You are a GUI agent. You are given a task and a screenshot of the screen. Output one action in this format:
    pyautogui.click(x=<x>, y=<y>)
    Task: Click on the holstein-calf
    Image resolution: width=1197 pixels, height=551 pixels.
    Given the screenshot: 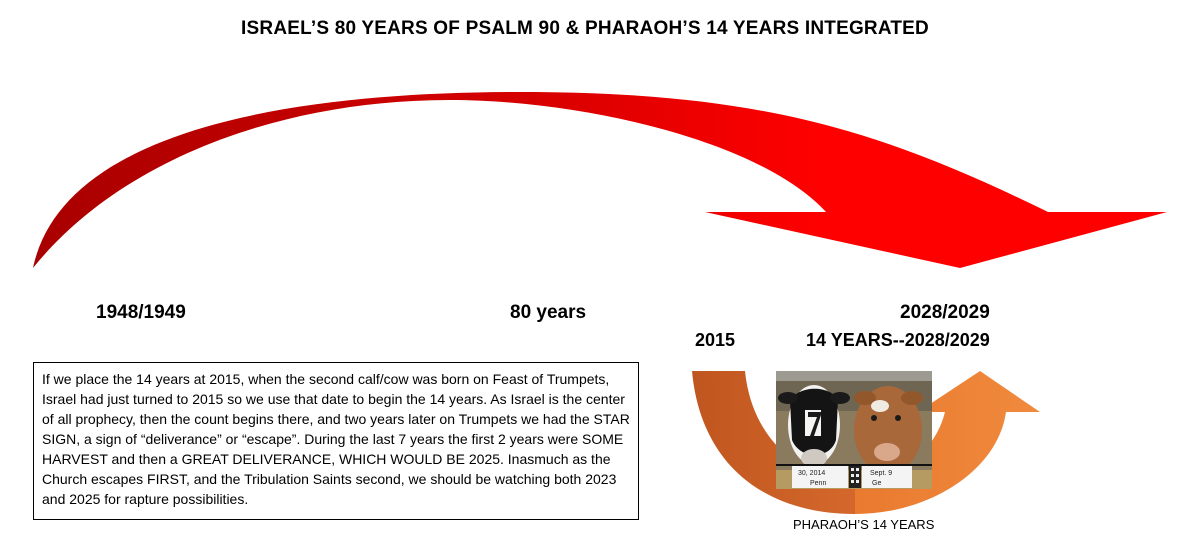 What is the action you would take?
    pyautogui.click(x=814, y=426)
    